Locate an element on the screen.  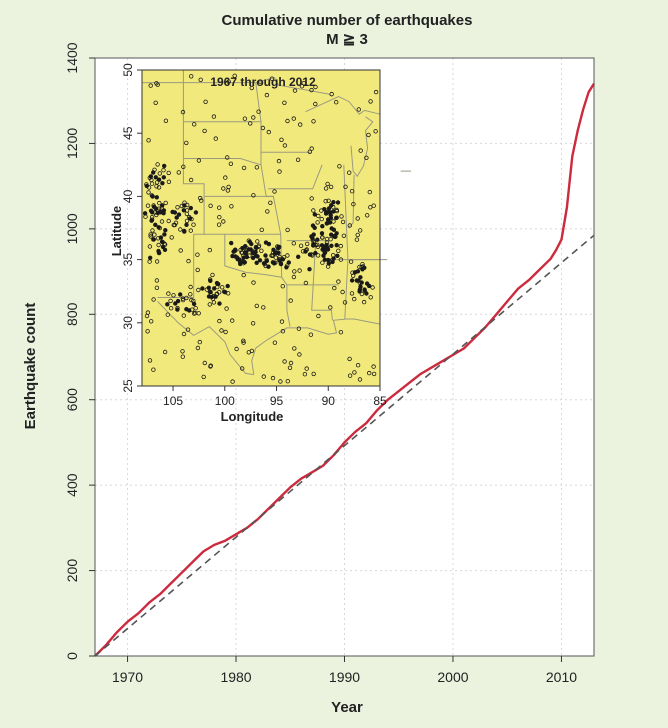
y-tick-label: 600 is located at coordinates (72, 400).